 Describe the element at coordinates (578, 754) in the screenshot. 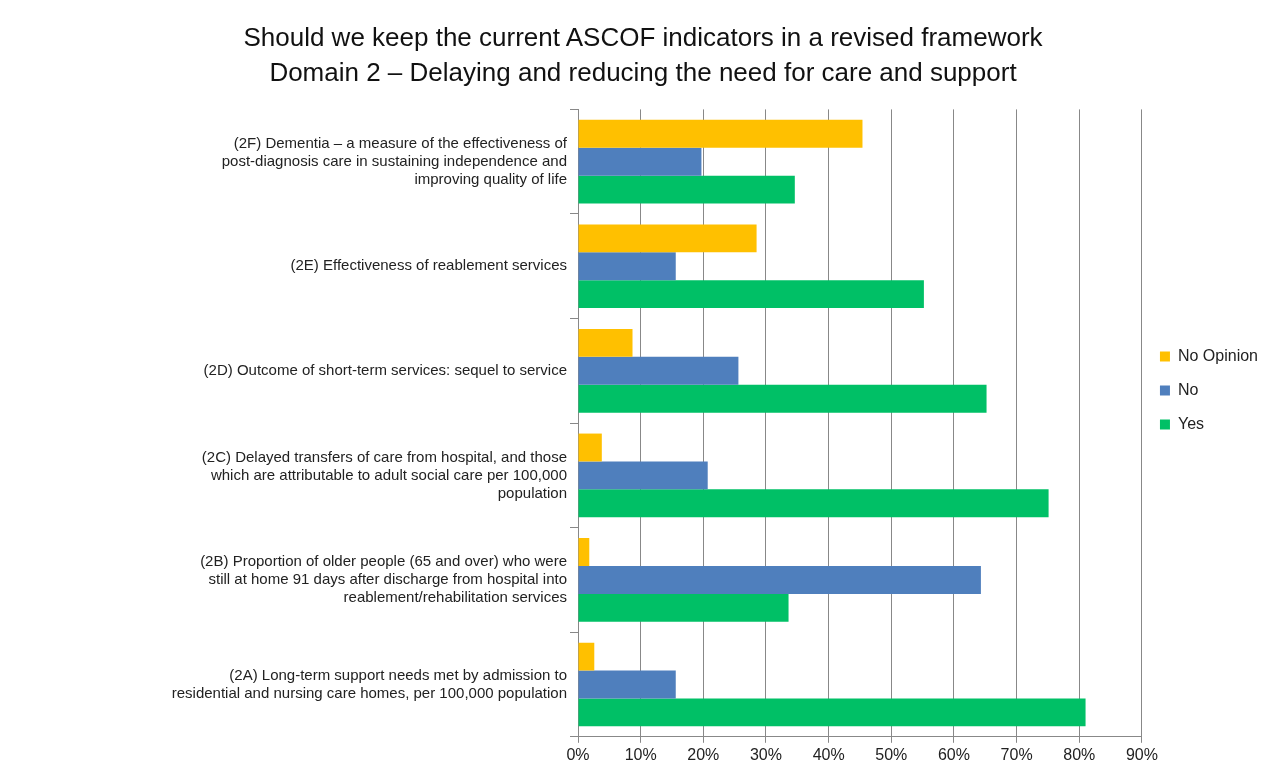

I see `x-tick-label: 0%` at that location.